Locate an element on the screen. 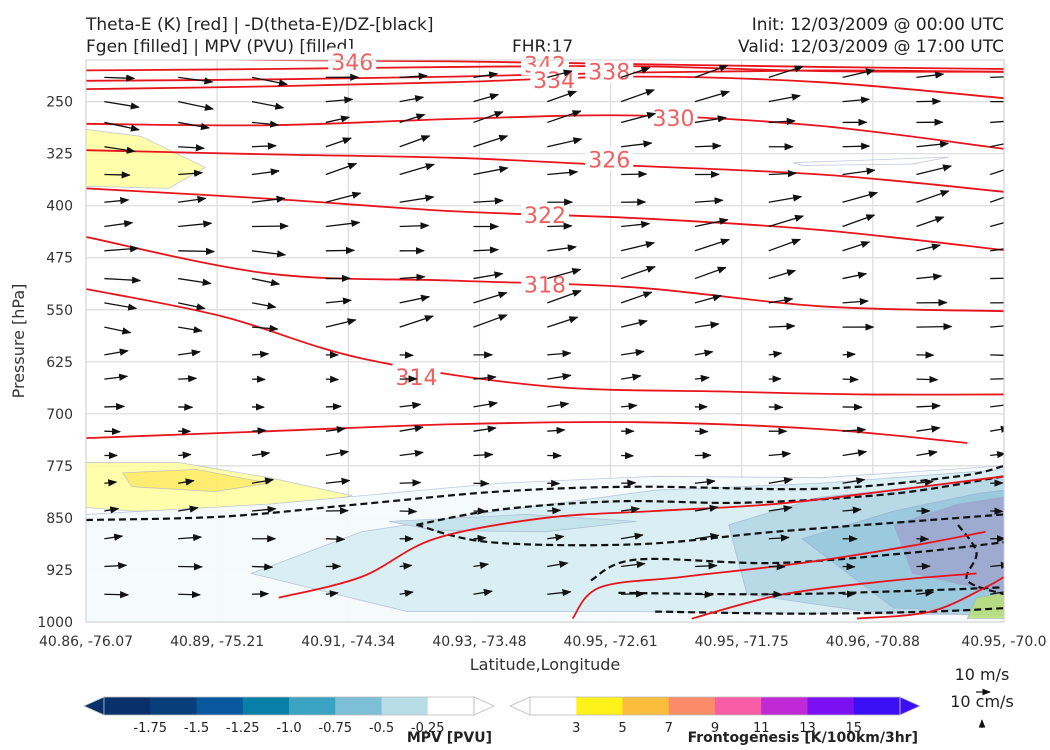  colorbar-extend-left is located at coordinates (94, 706).